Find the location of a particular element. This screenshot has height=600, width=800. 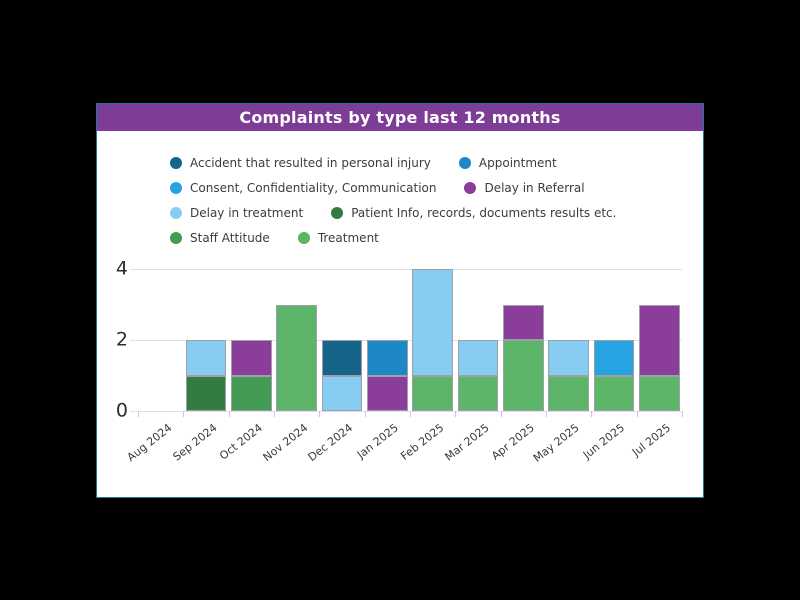

legend-label: Appointment is located at coordinates (517, 163).